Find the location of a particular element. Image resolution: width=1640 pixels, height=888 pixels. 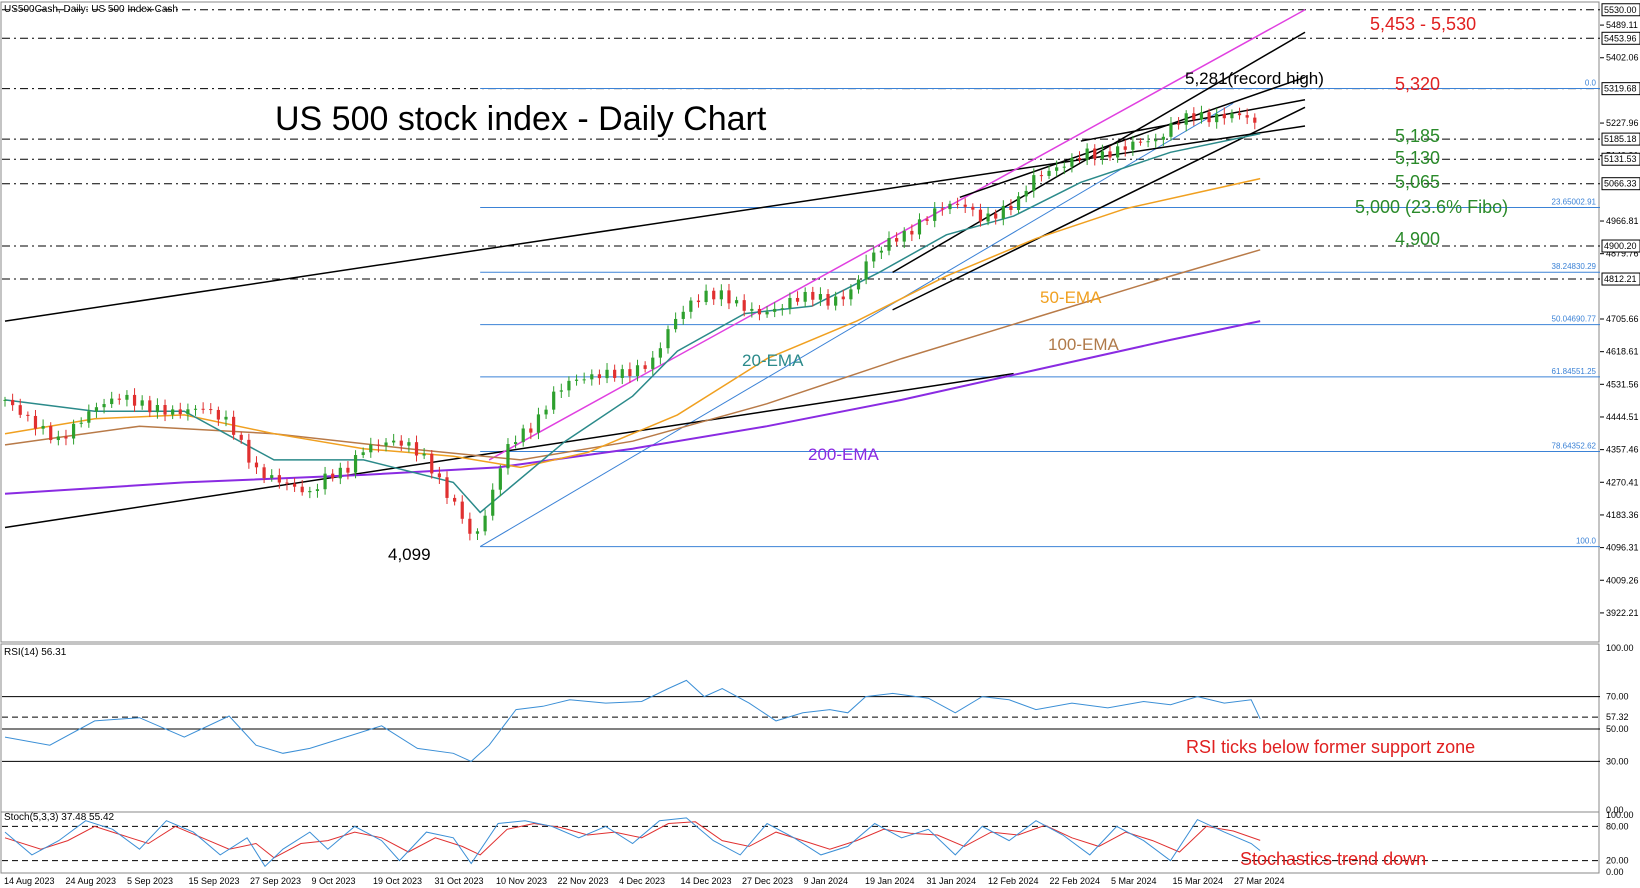

label-5065: 5,065 is located at coordinates (1417, 182).